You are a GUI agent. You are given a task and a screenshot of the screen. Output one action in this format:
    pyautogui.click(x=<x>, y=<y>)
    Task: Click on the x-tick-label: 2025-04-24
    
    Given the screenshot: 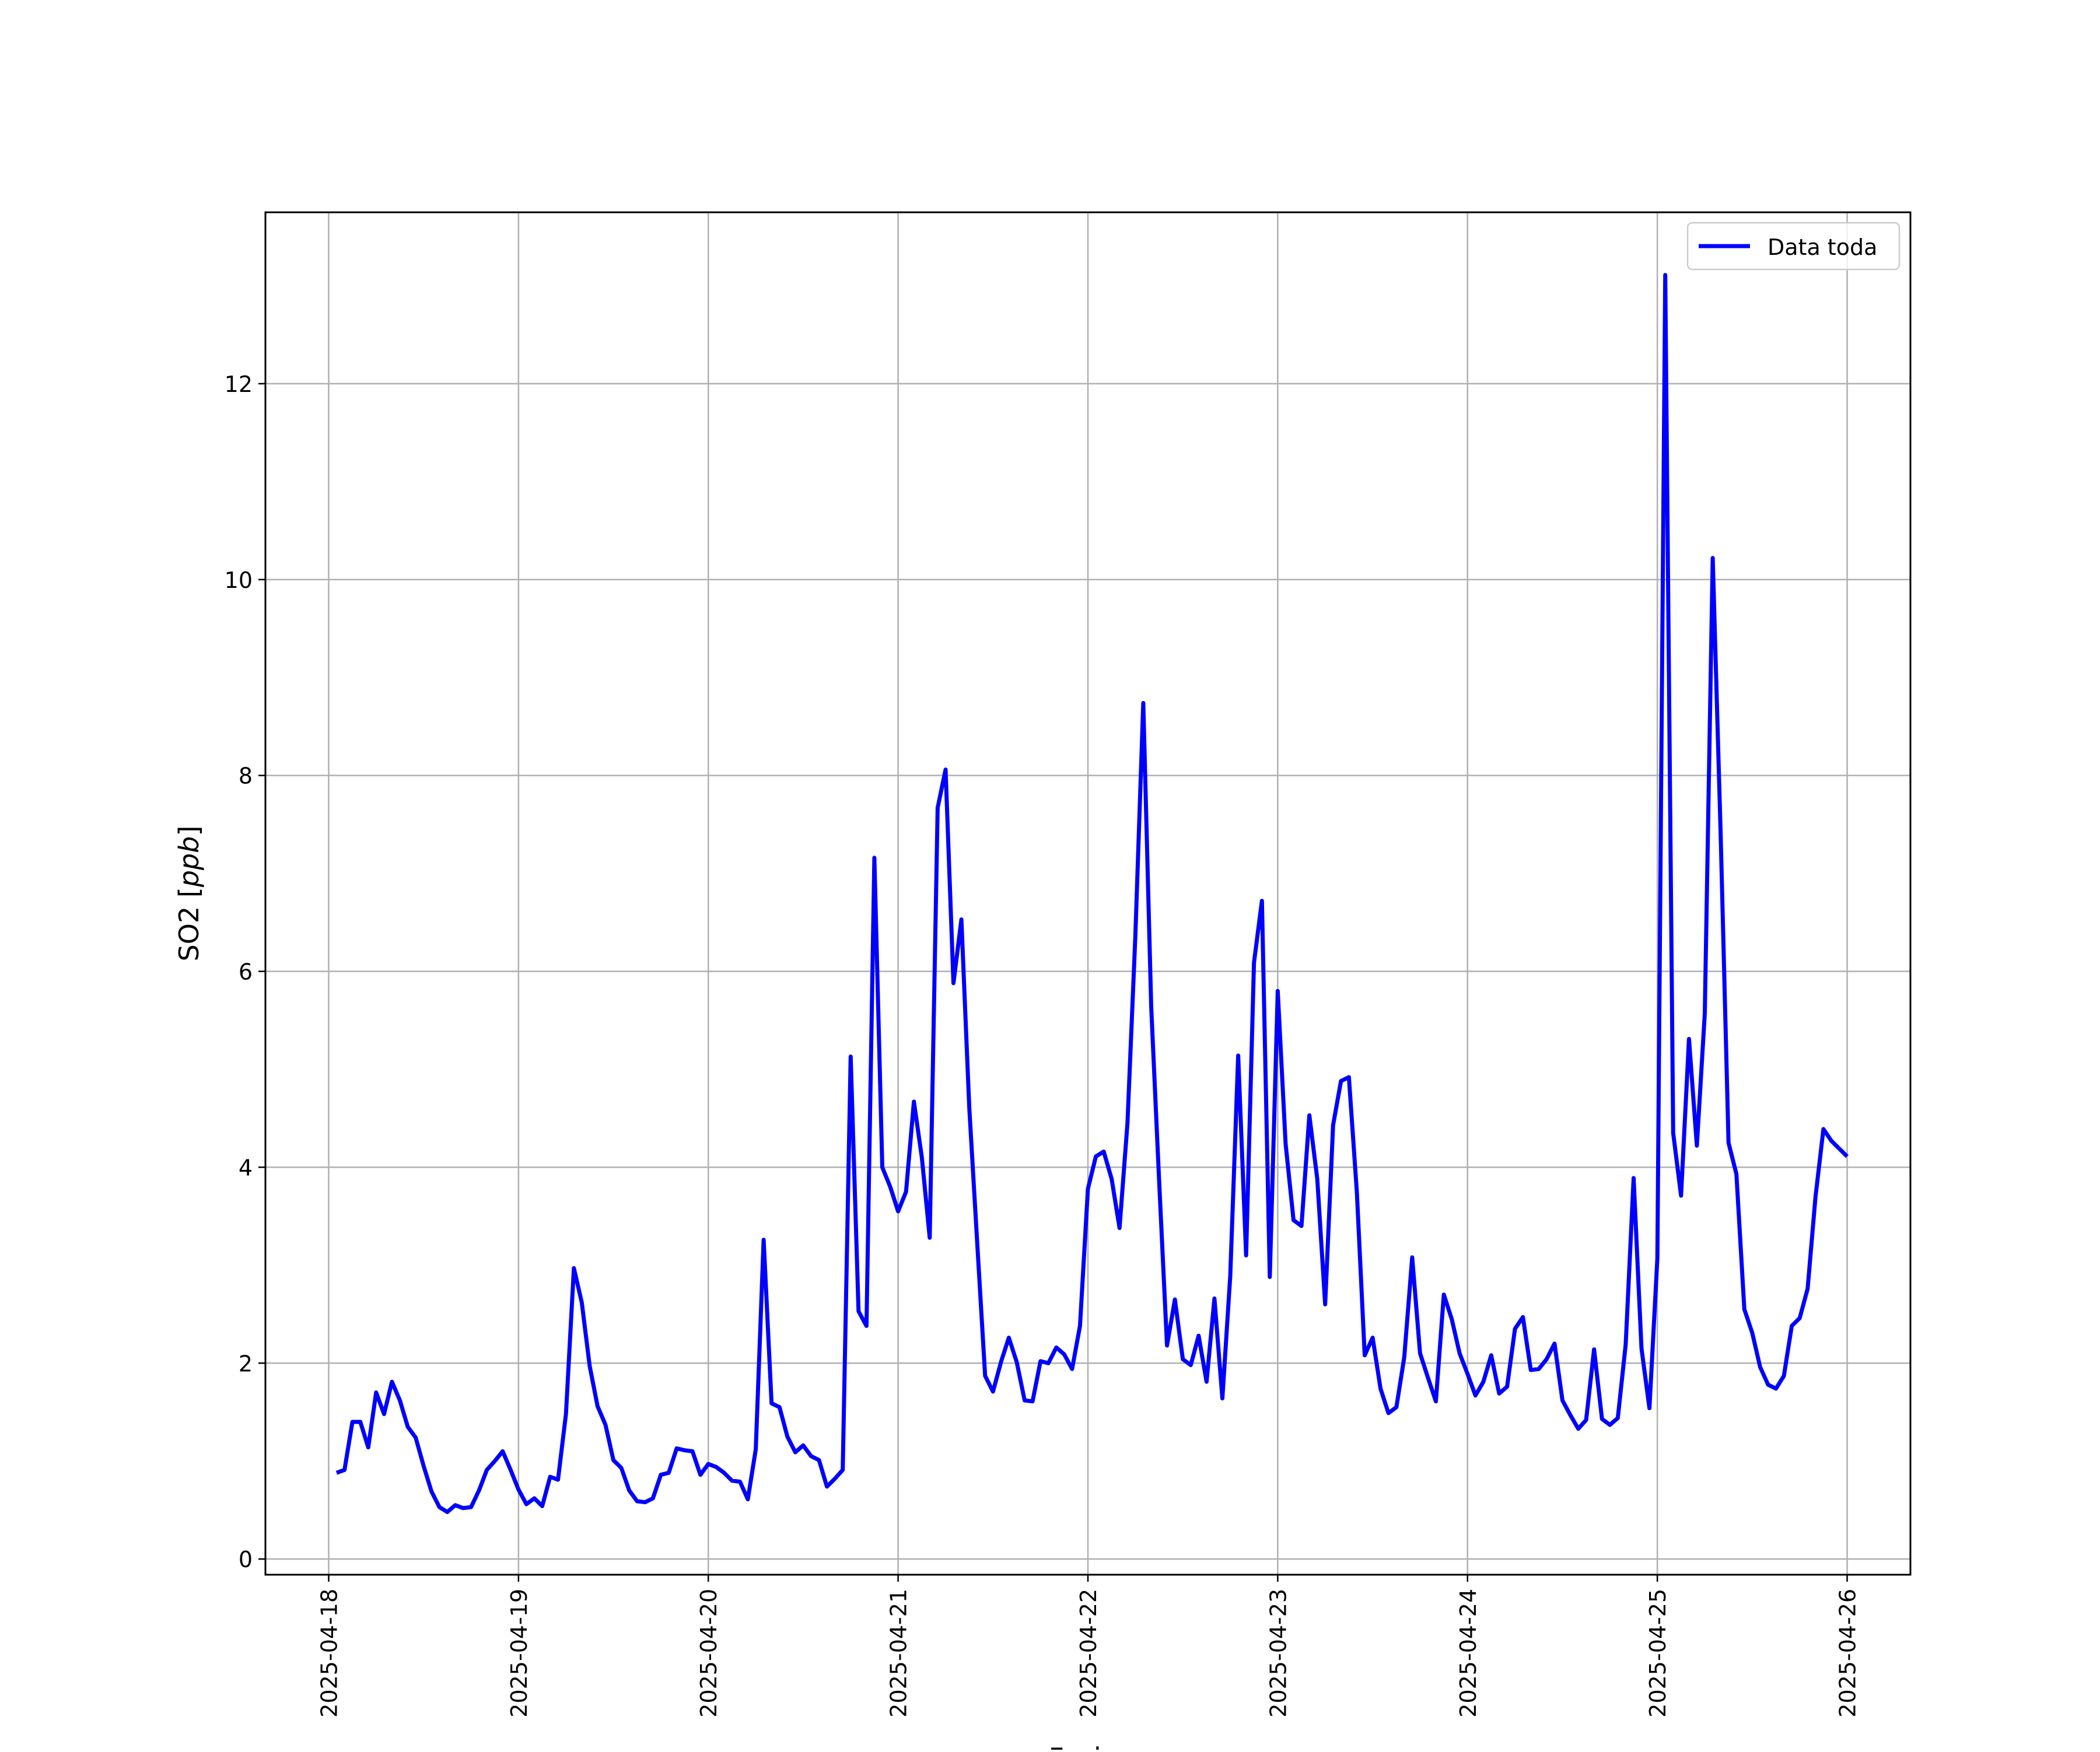 What is the action you would take?
    pyautogui.click(x=1468, y=1653)
    